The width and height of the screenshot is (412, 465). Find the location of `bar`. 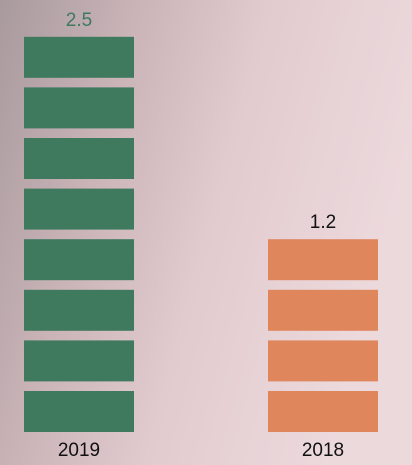

bar is located at coordinates (323, 335).